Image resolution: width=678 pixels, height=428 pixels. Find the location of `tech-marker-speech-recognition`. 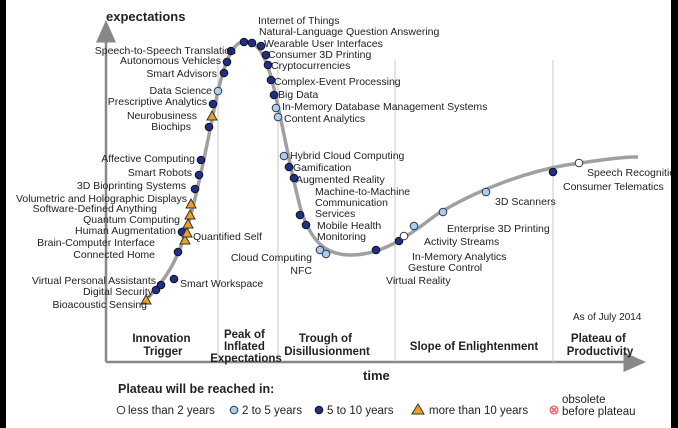

tech-marker-speech-recognition is located at coordinates (579, 163).